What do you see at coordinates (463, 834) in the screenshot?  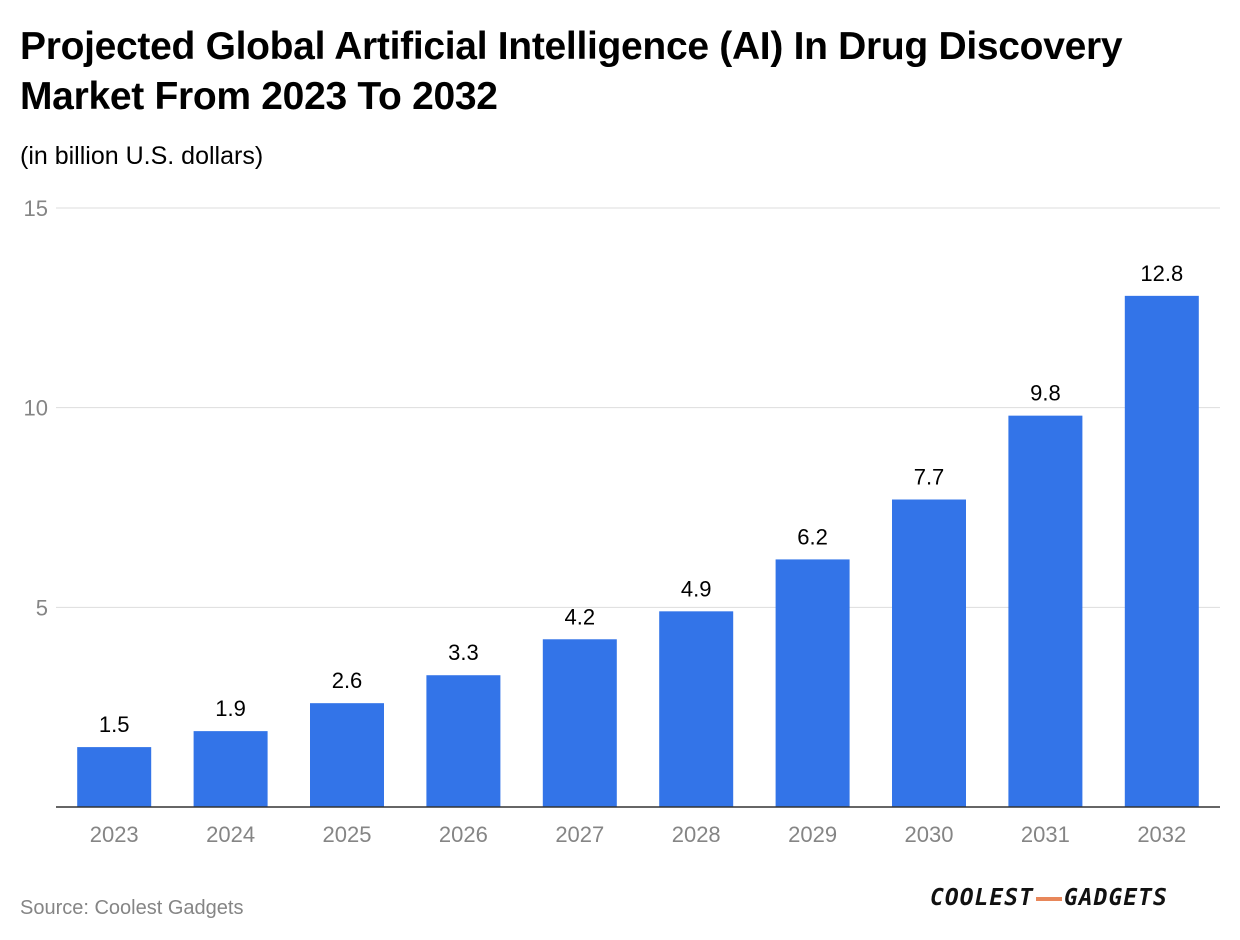 I see `x-tick-label: 2026` at bounding box center [463, 834].